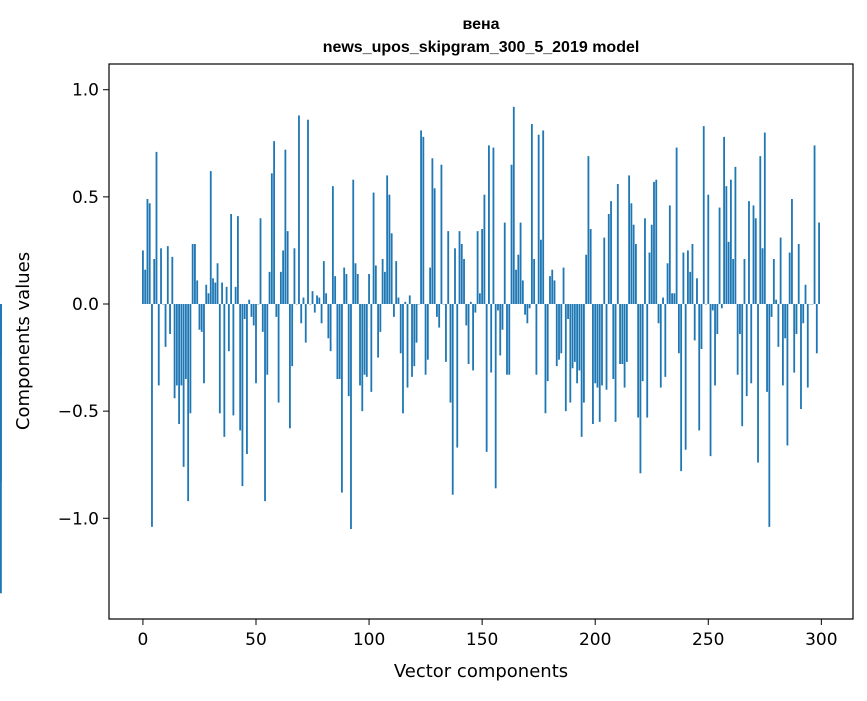  What do you see at coordinates (369, 640) in the screenshot?
I see `x-tick-label: 100` at bounding box center [369, 640].